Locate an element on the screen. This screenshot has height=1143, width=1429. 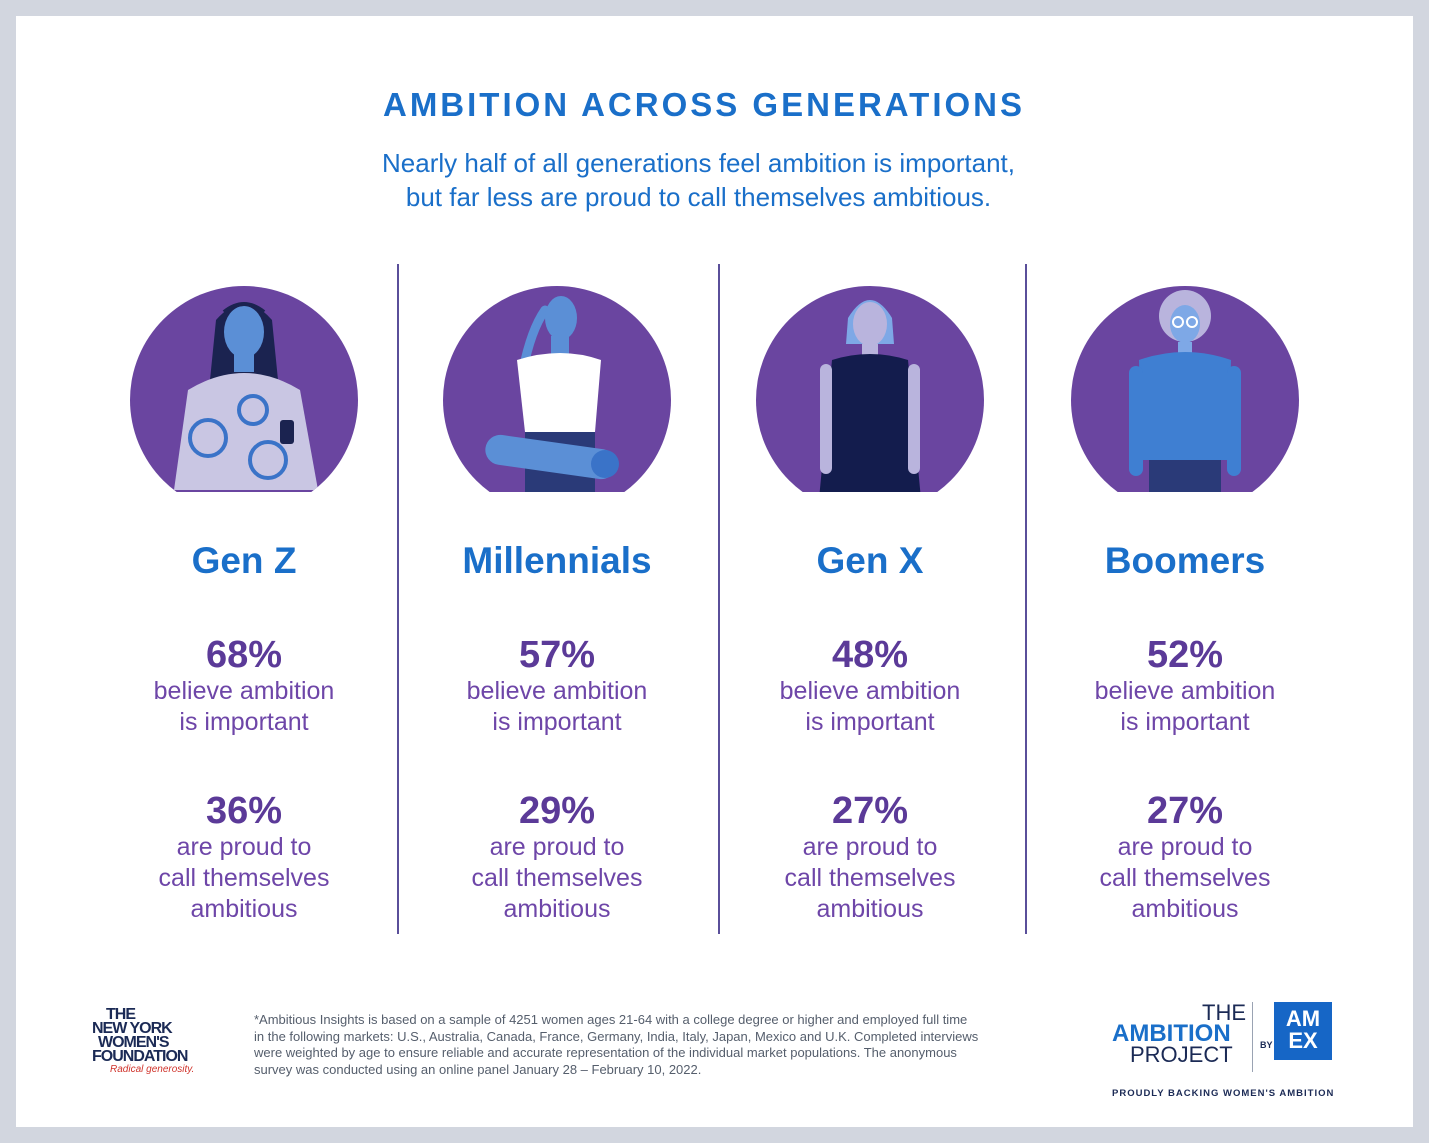
importance-stat: 48% believe ambition is important is located at coordinates (870, 686).